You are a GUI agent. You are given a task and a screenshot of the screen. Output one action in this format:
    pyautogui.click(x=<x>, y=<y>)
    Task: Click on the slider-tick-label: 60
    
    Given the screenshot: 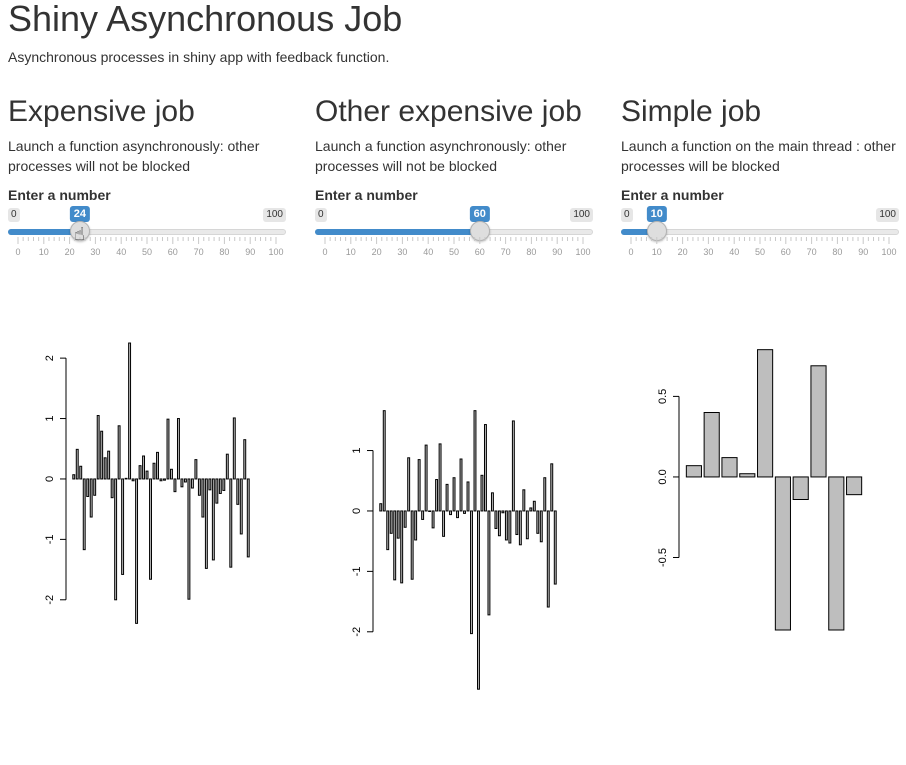 What is the action you would take?
    pyautogui.click(x=786, y=252)
    